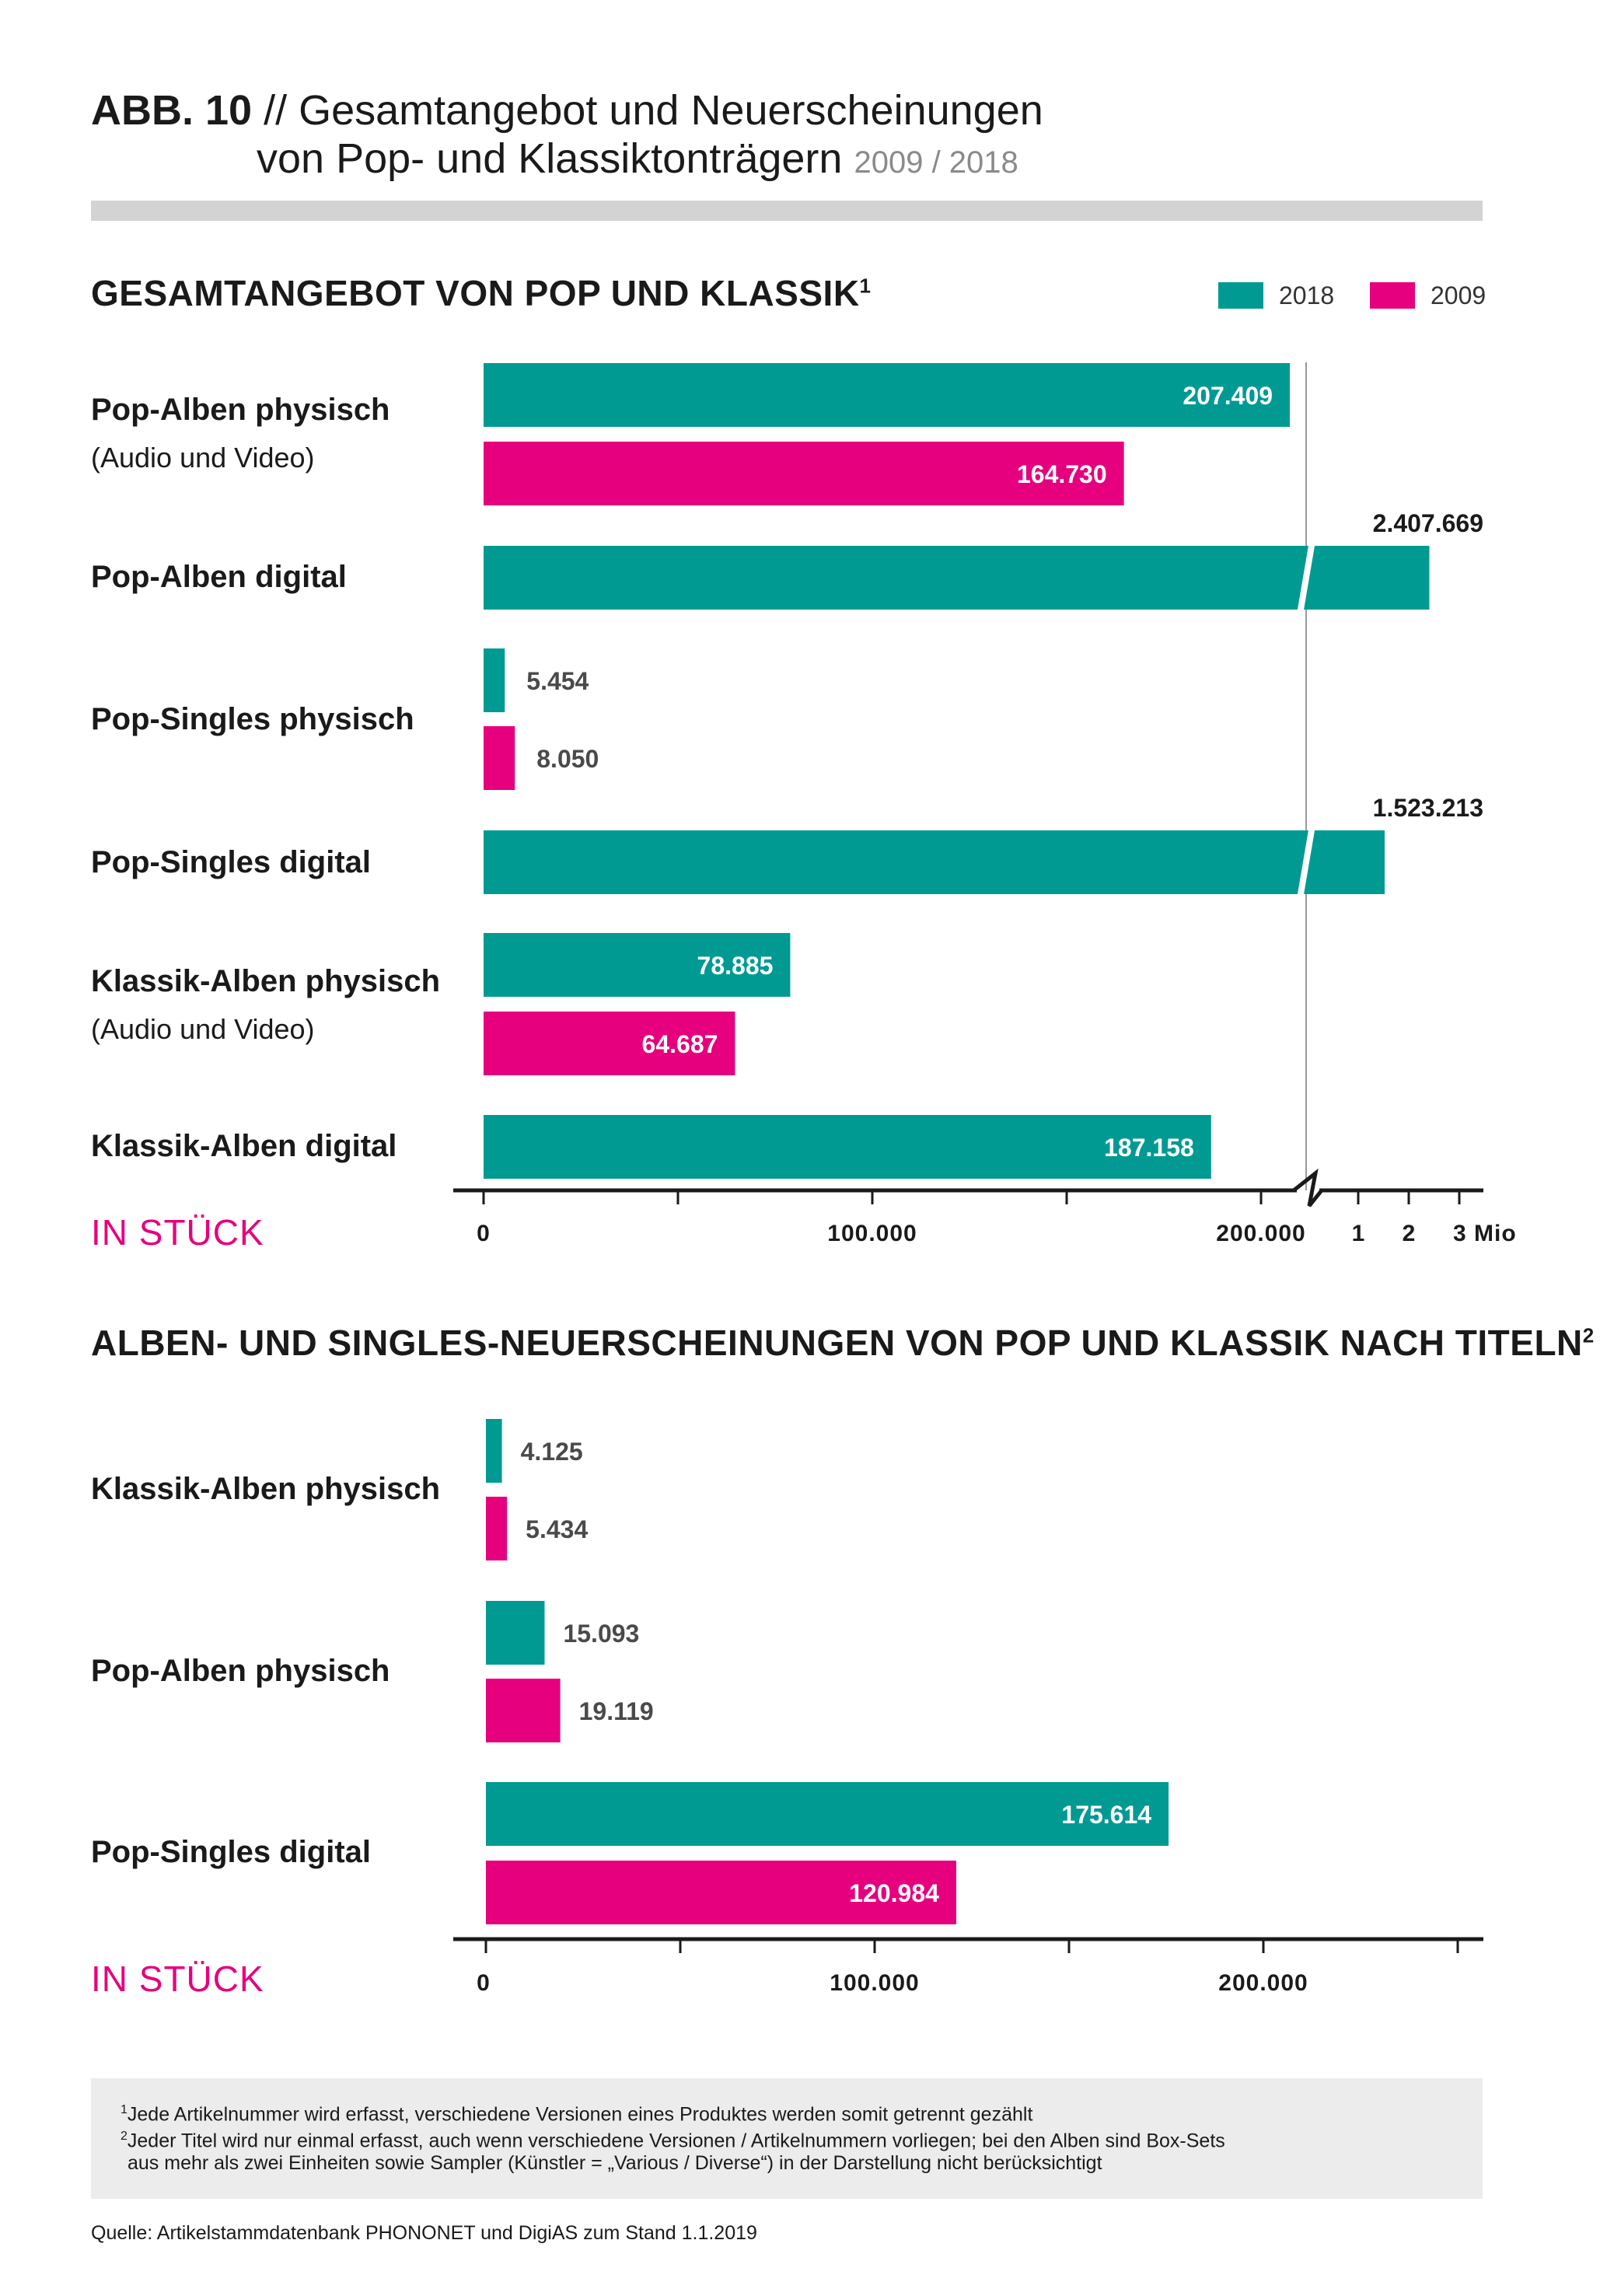 Image resolution: width=1607 pixels, height=2296 pixels. I want to click on chart2-category-pop-singles-digital: Pop-Singles digital, so click(231, 1852).